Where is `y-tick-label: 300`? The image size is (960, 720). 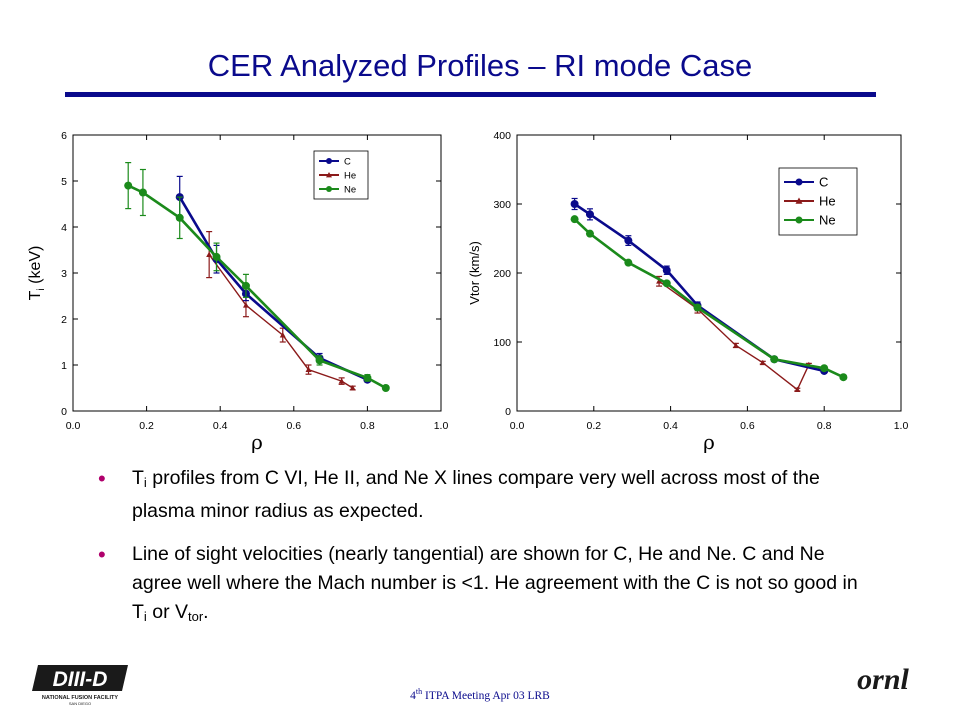
y-tick-label: 300 is located at coordinates (502, 205).